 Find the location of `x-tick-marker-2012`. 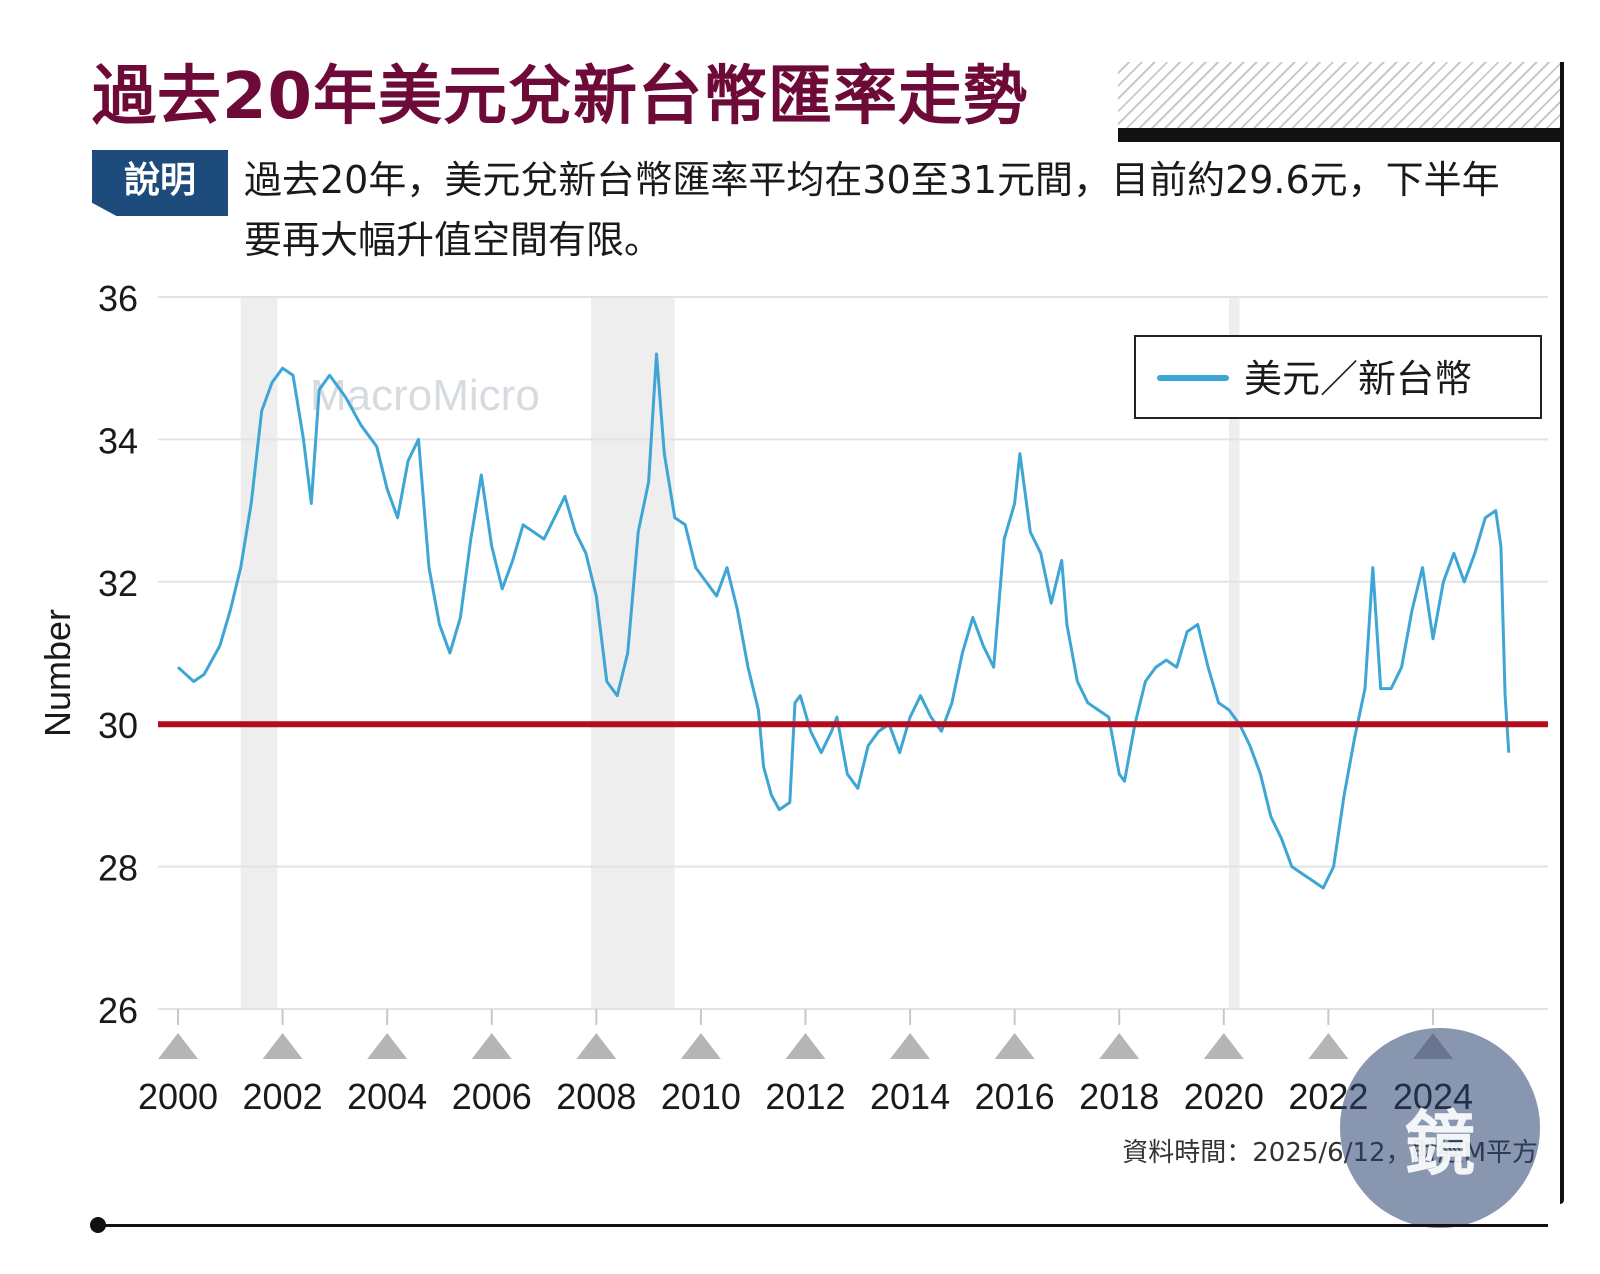

x-tick-marker-2012 is located at coordinates (805, 1046).